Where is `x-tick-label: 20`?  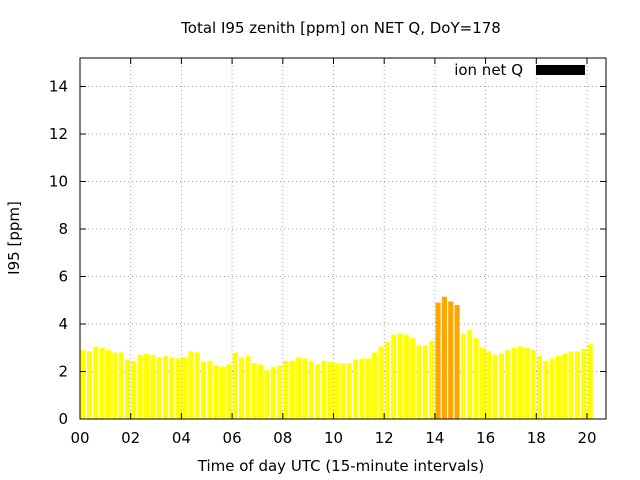 x-tick-label: 20 is located at coordinates (586, 438).